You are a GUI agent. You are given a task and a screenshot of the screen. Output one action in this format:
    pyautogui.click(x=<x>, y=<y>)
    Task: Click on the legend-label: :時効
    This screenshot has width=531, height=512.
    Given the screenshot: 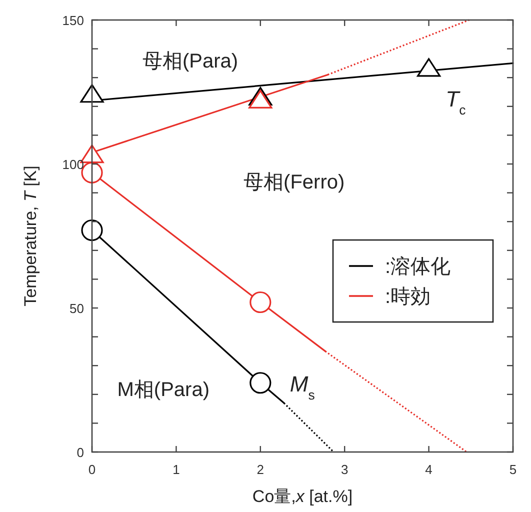 What is the action you would take?
    pyautogui.click(x=408, y=297)
    